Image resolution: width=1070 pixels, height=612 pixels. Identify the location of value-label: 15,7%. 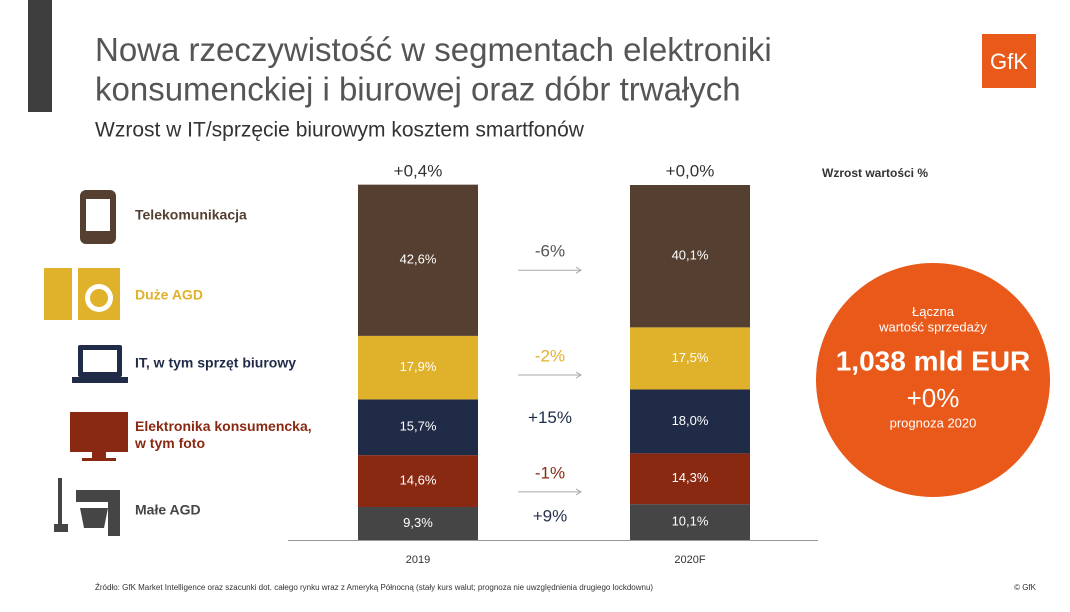
(418, 426).